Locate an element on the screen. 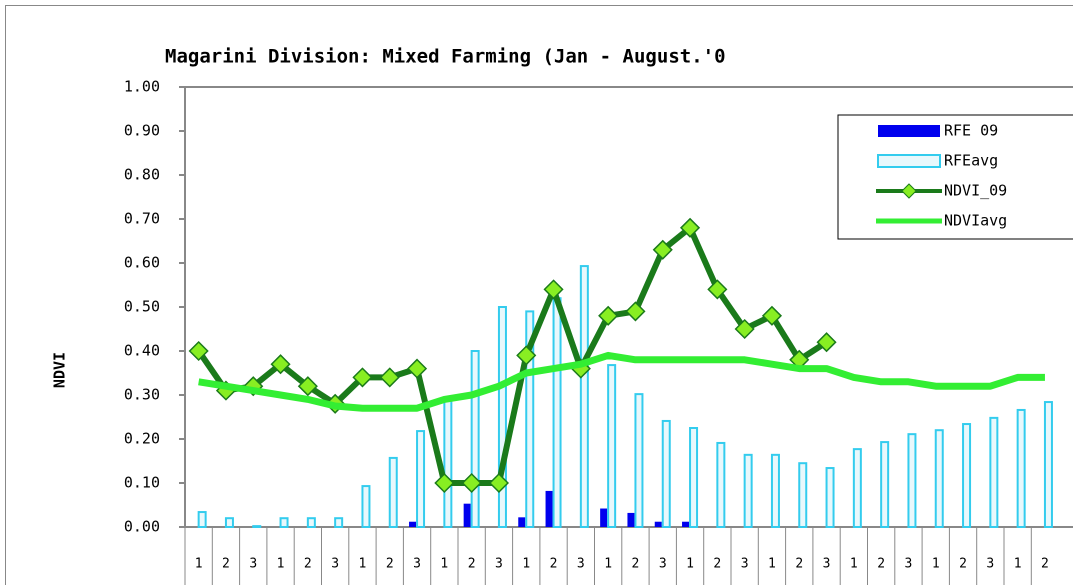 The image size is (1073, 585). y-tick-label: 0.50 is located at coordinates (142, 307).